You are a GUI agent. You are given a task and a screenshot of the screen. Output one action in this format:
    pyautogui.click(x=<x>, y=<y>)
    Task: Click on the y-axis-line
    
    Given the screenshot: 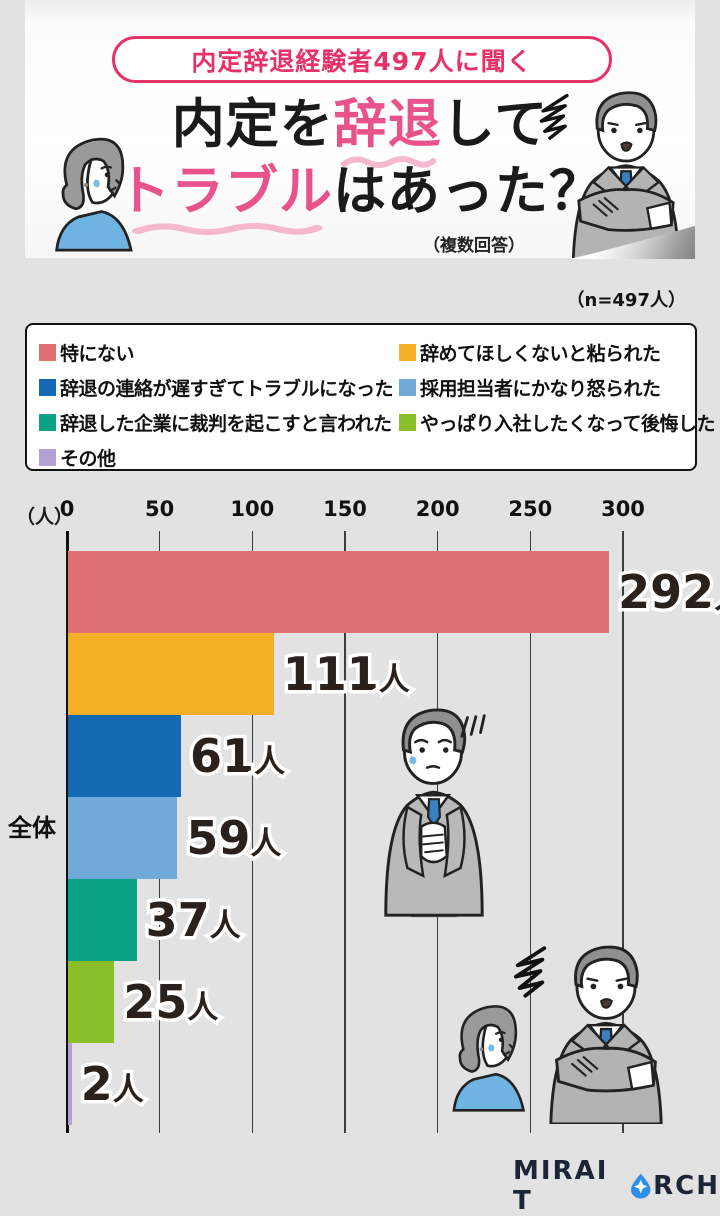 What is the action you would take?
    pyautogui.click(x=67, y=832)
    